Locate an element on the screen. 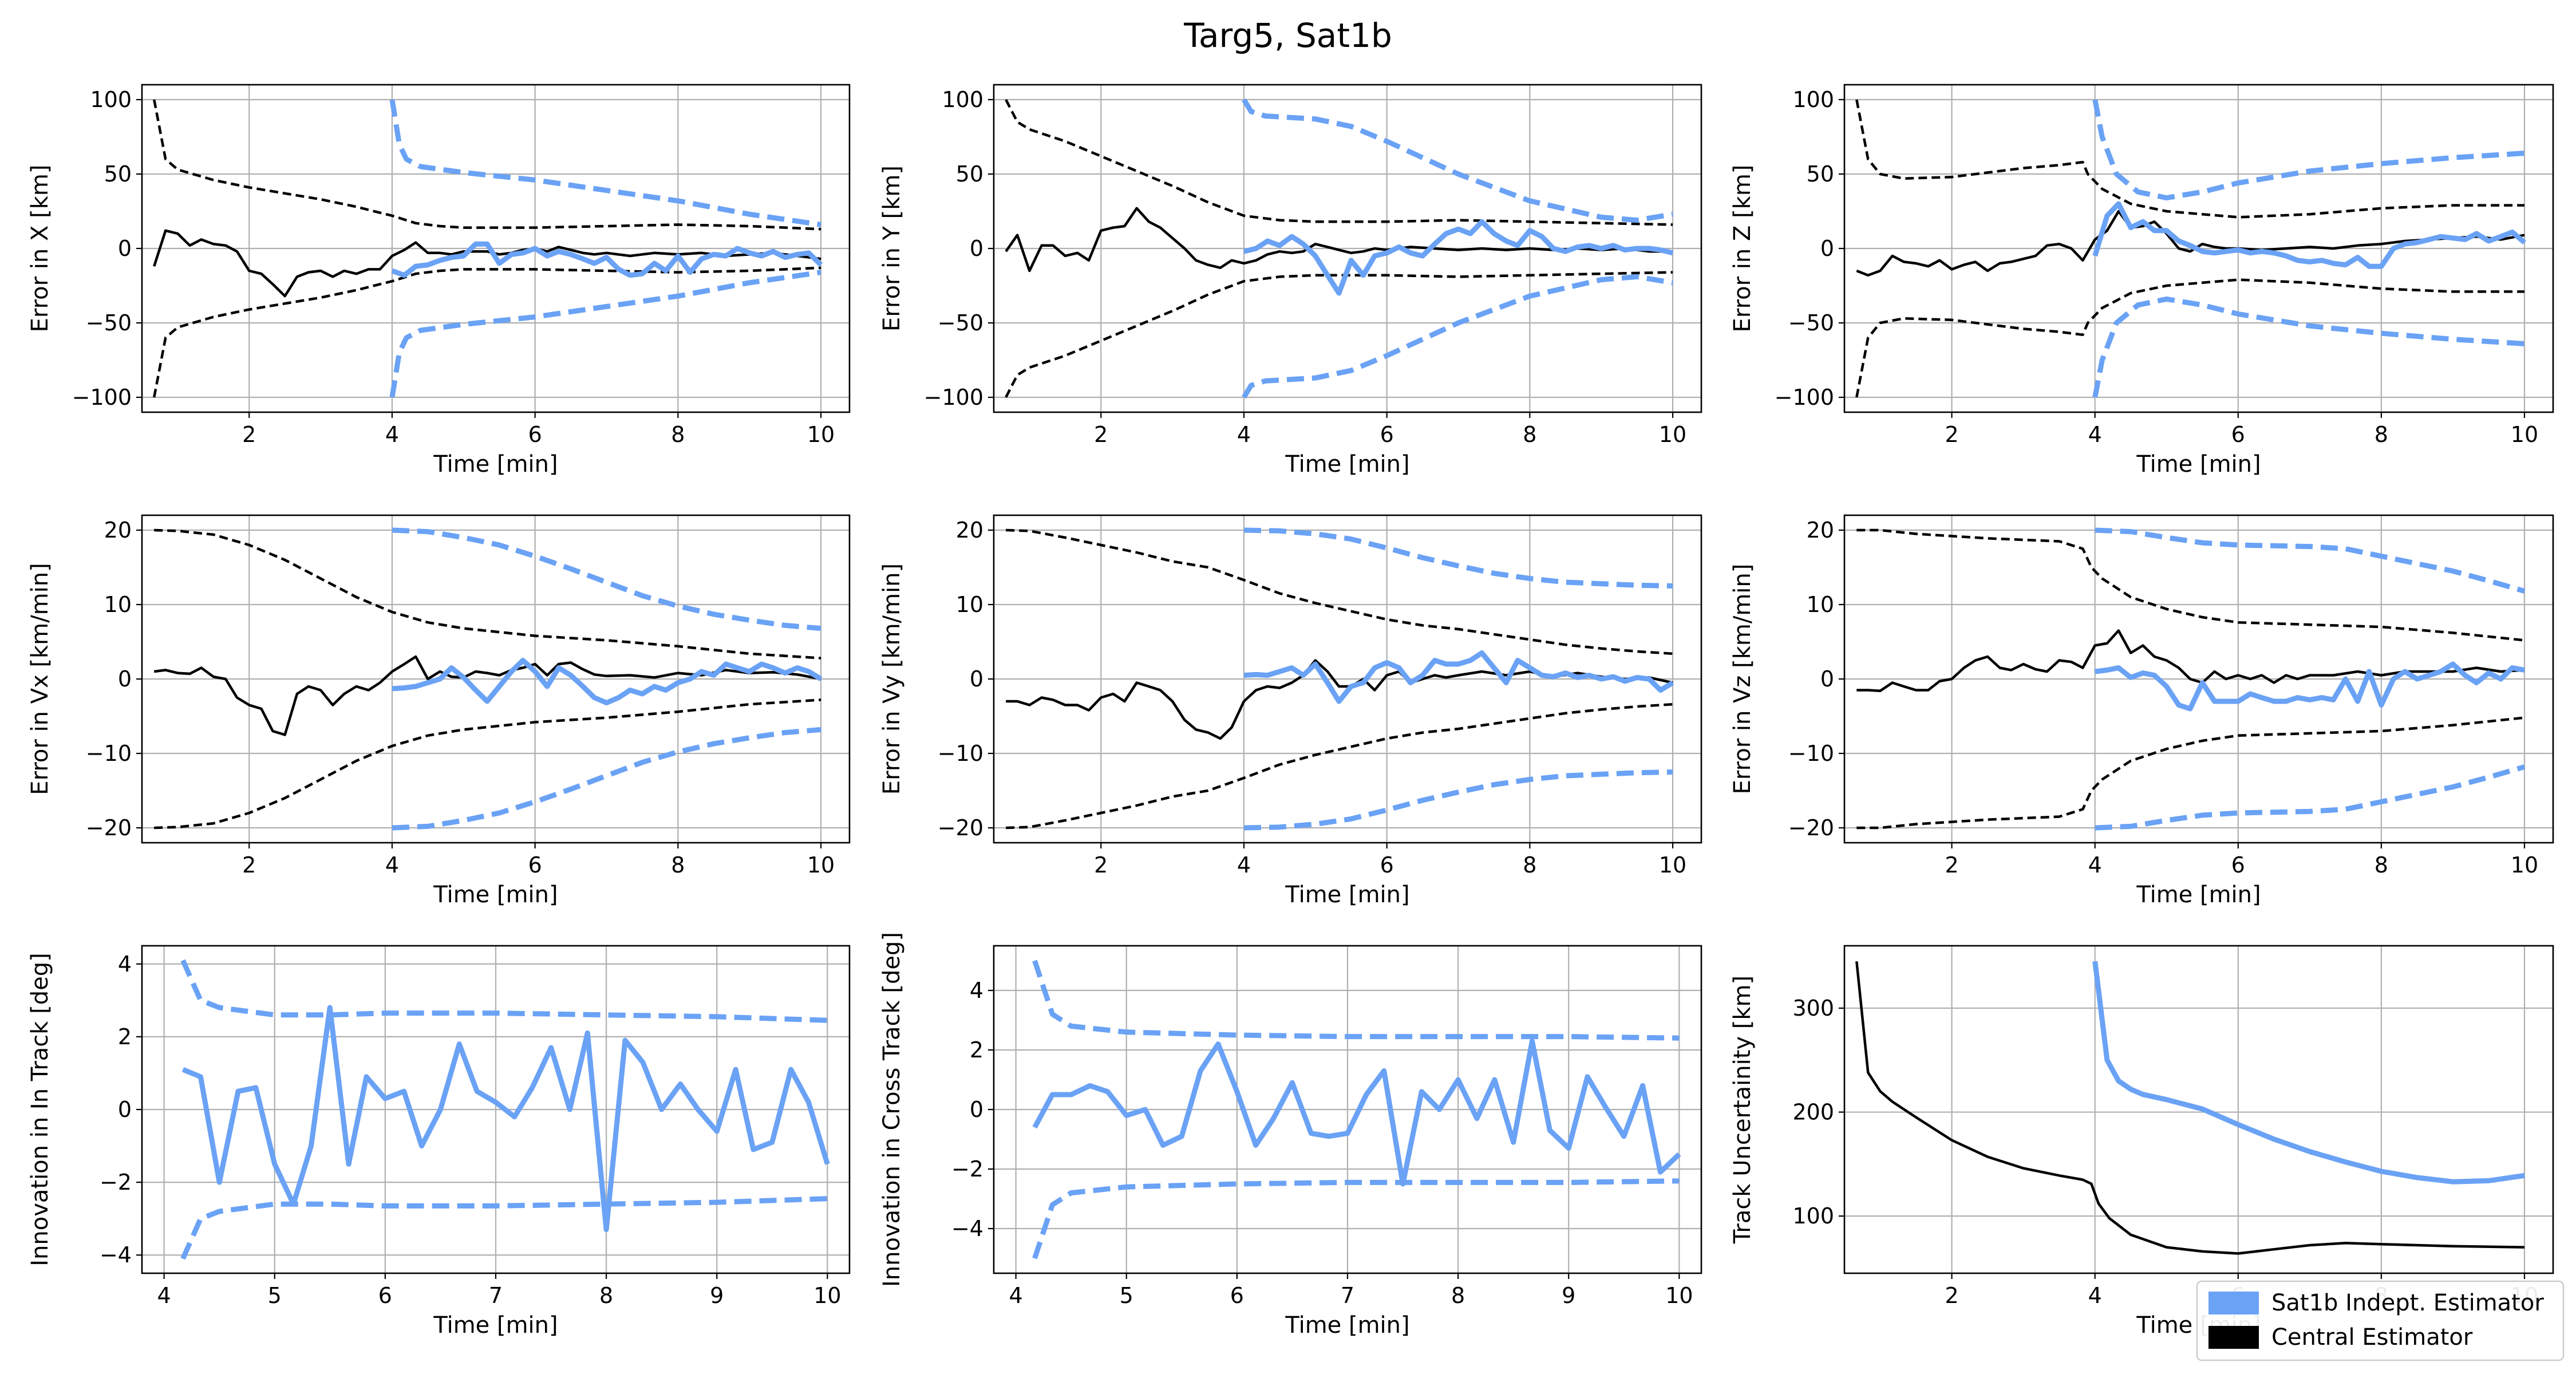  x-tick-label: 7 is located at coordinates (496, 1295).